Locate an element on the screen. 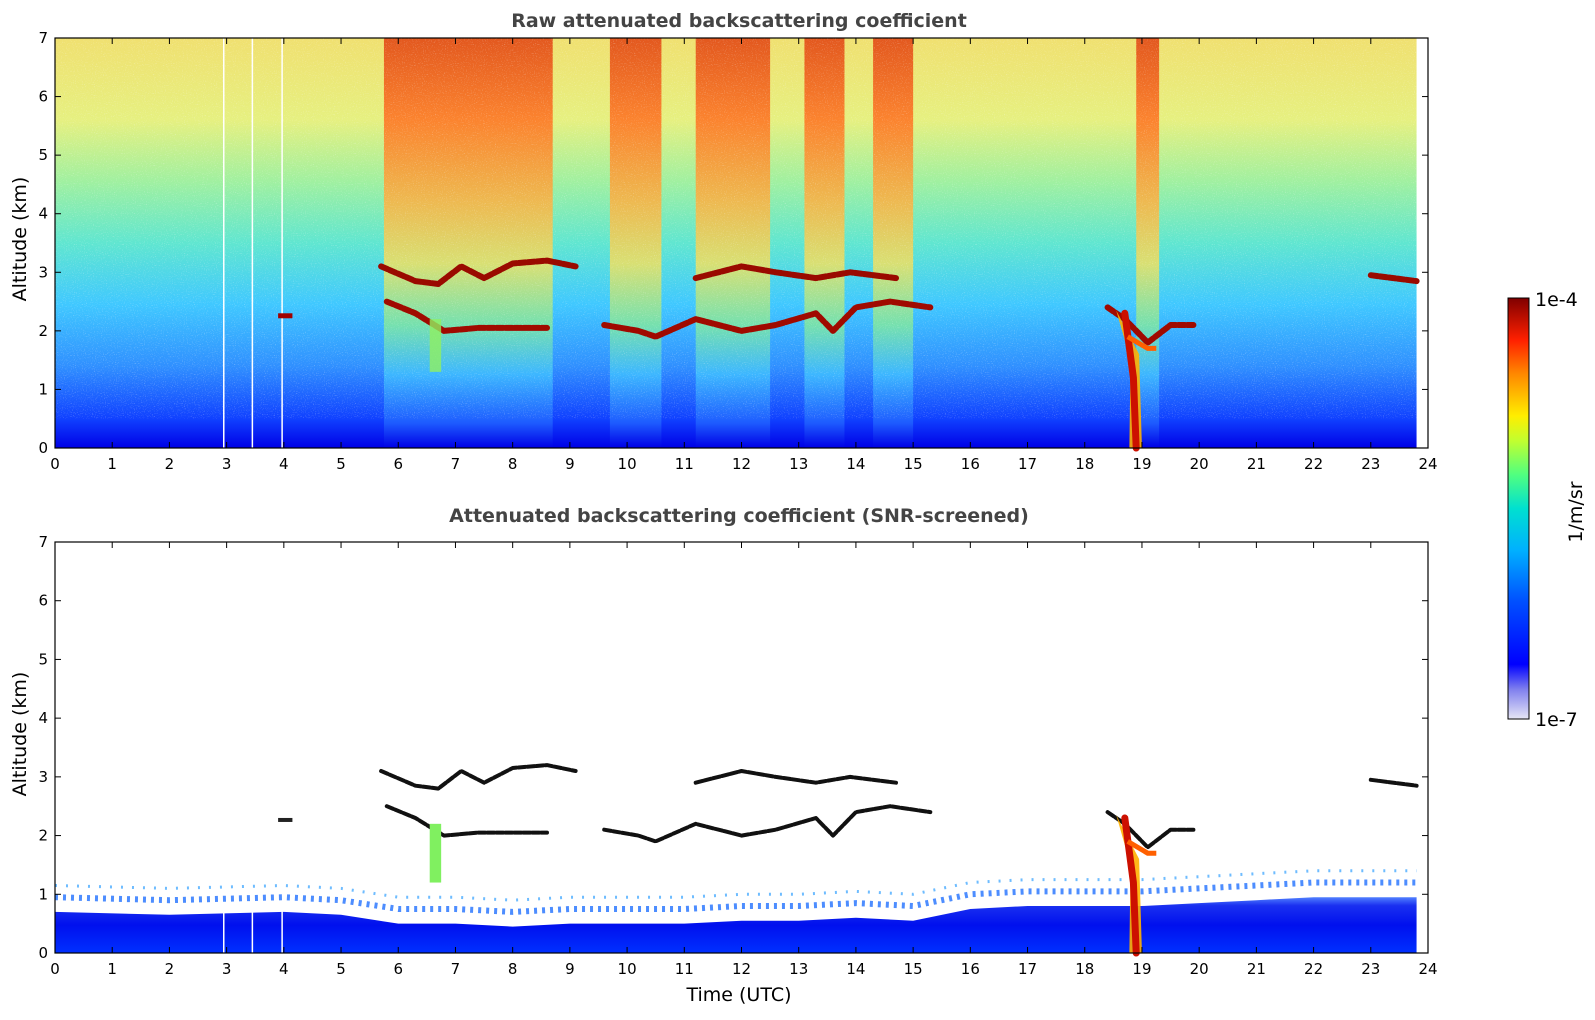 The width and height of the screenshot is (1595, 1020). y-tick-label: 2 is located at coordinates (43, 836).